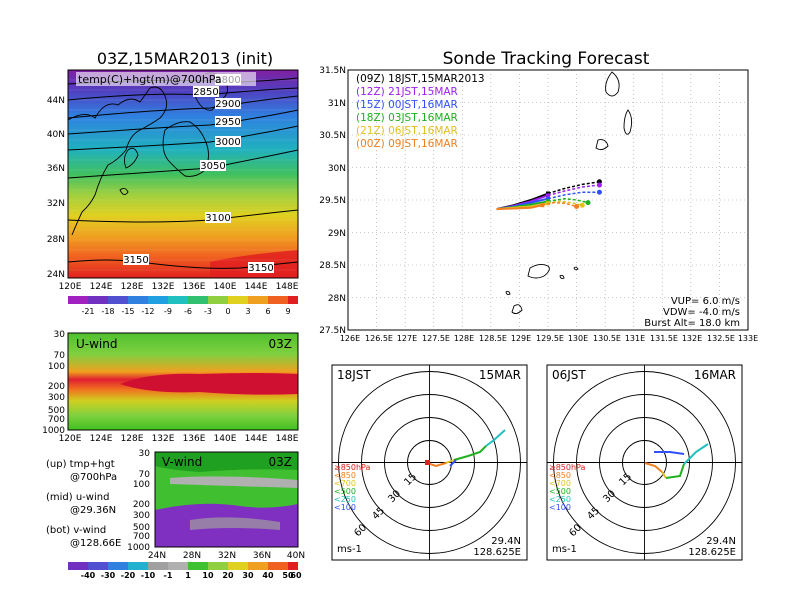 This screenshot has width=792, height=612. I want to click on lat-label: 29N, so click(337, 234).